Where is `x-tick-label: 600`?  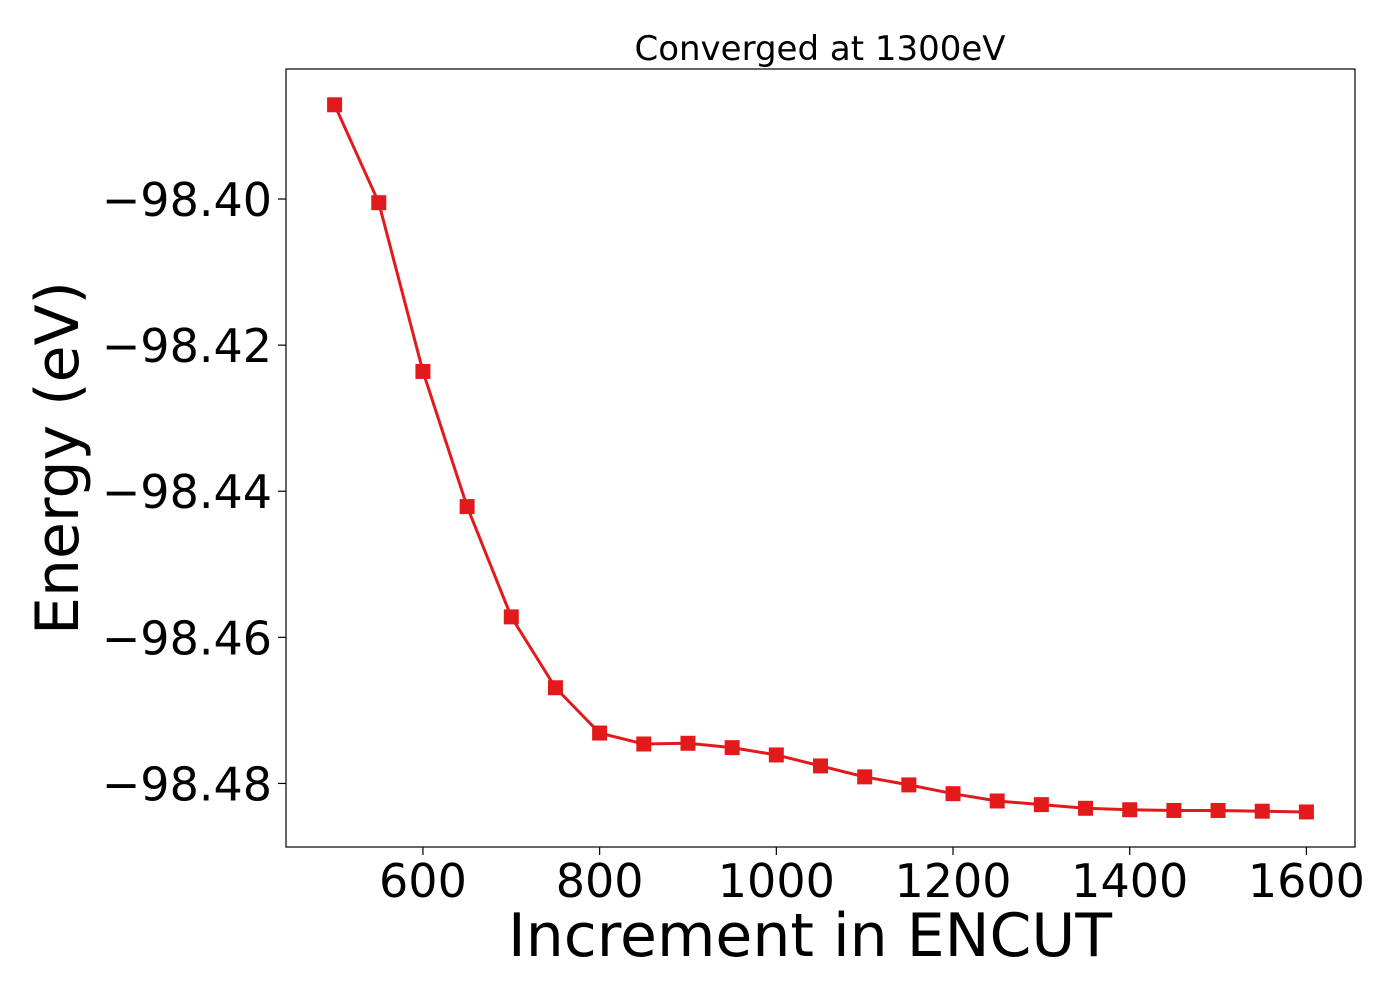 x-tick-label: 600 is located at coordinates (423, 881).